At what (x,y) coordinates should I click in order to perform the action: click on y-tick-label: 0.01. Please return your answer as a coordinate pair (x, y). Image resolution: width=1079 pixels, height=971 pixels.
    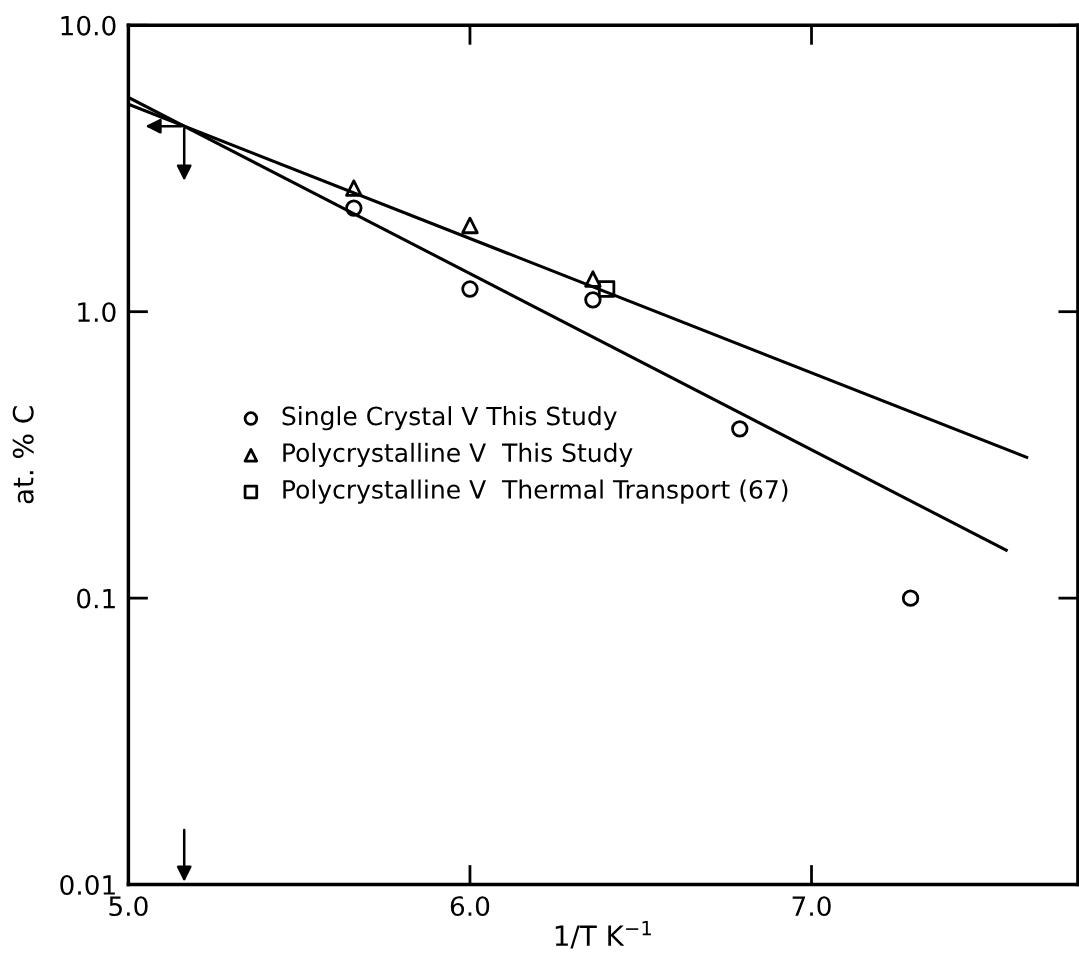
    Looking at the image, I should click on (87, 885).